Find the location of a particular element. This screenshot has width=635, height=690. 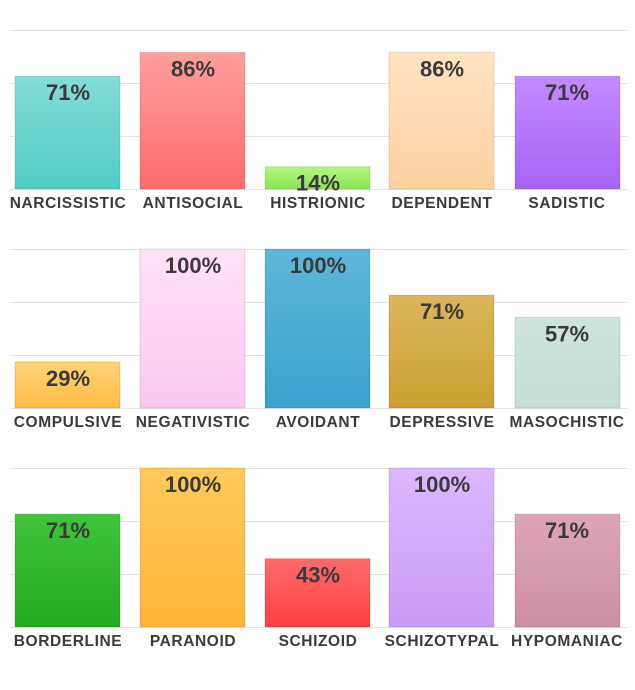

category-label-schizoid: SCHIZOID is located at coordinates (318, 641).